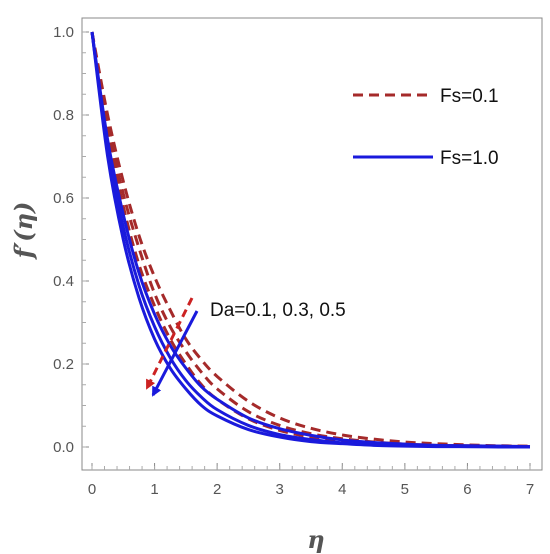  What do you see at coordinates (342, 489) in the screenshot?
I see `x-tick-label: 4` at bounding box center [342, 489].